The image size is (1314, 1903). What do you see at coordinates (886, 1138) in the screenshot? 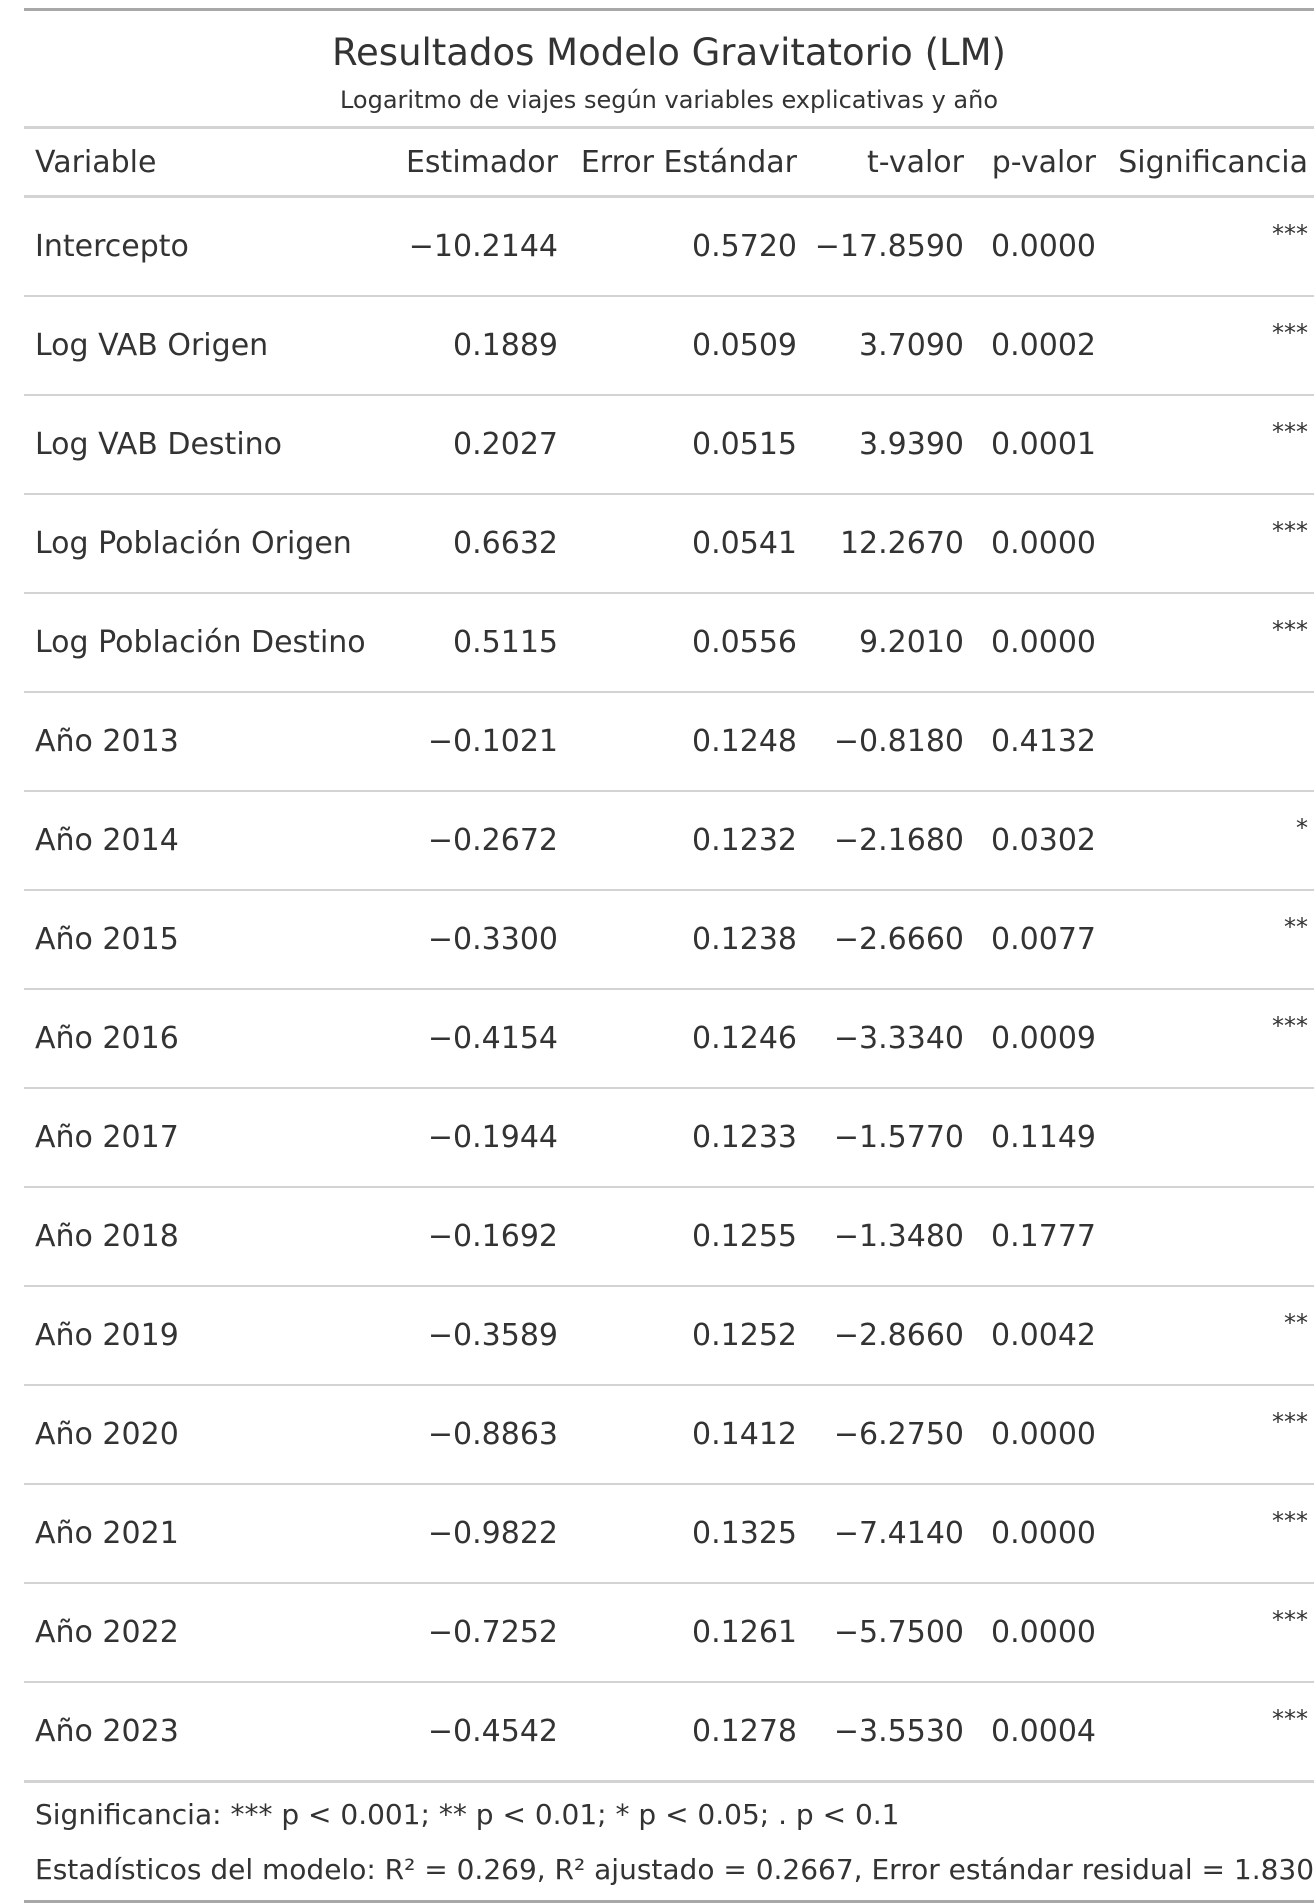
I see `t-valor-cell: −1.5770` at bounding box center [886, 1138].